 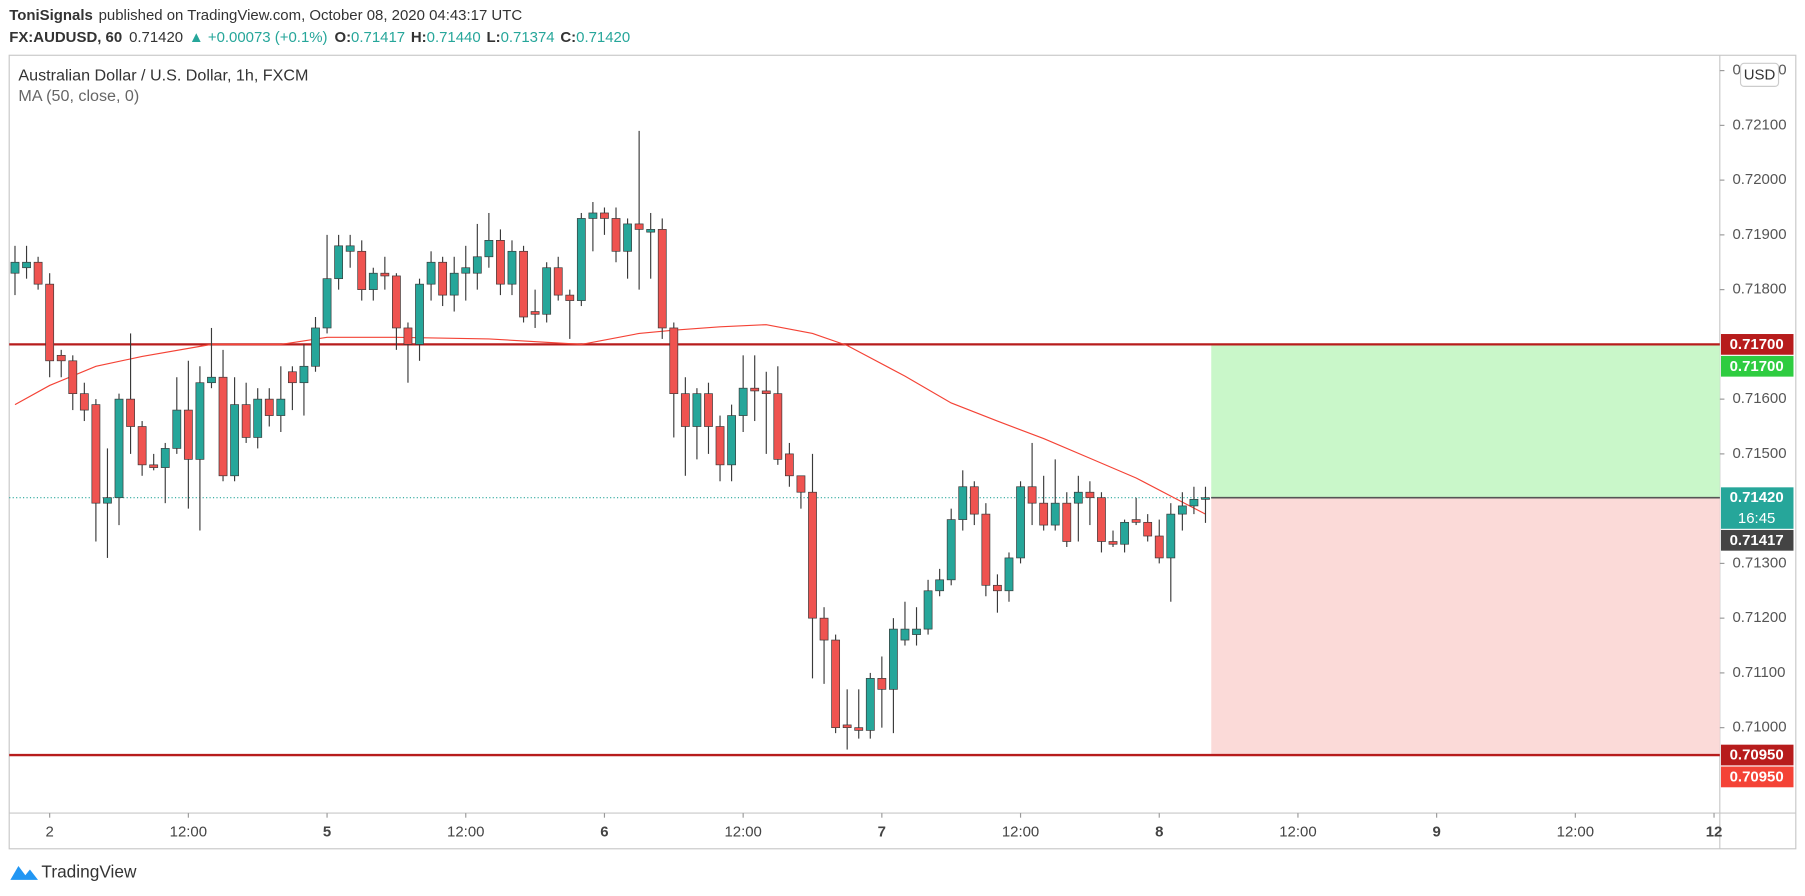 What do you see at coordinates (1159, 832) in the screenshot?
I see `x-tick-label: 8` at bounding box center [1159, 832].